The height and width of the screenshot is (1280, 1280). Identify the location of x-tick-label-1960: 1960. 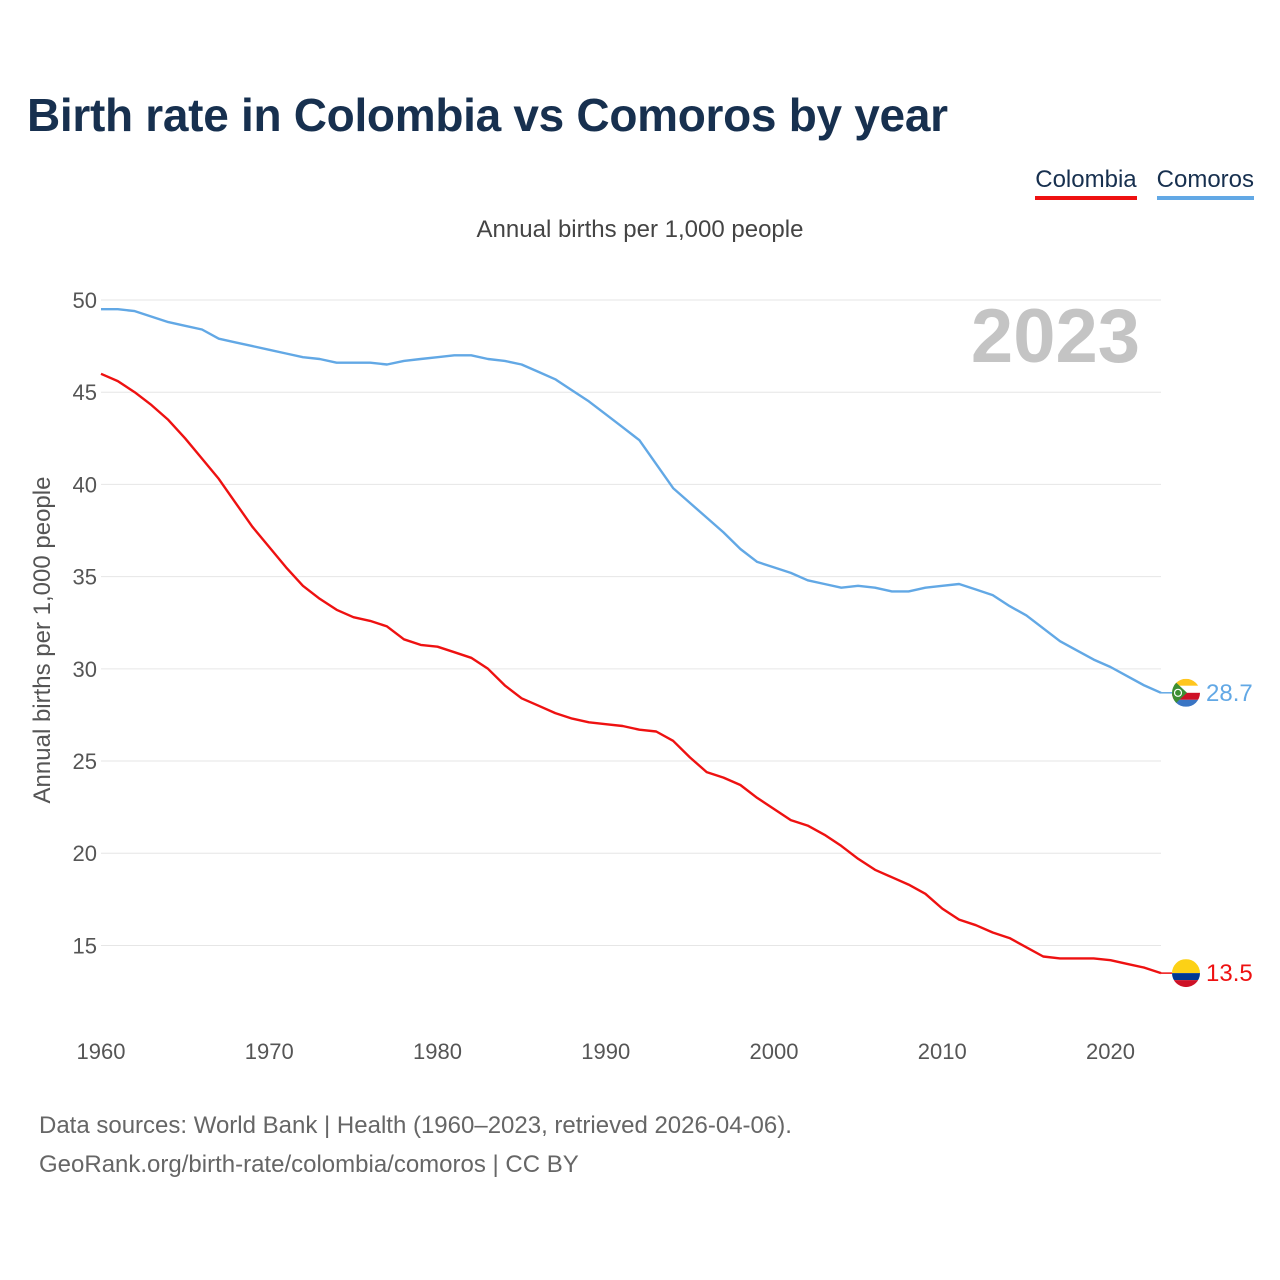
(101, 1051).